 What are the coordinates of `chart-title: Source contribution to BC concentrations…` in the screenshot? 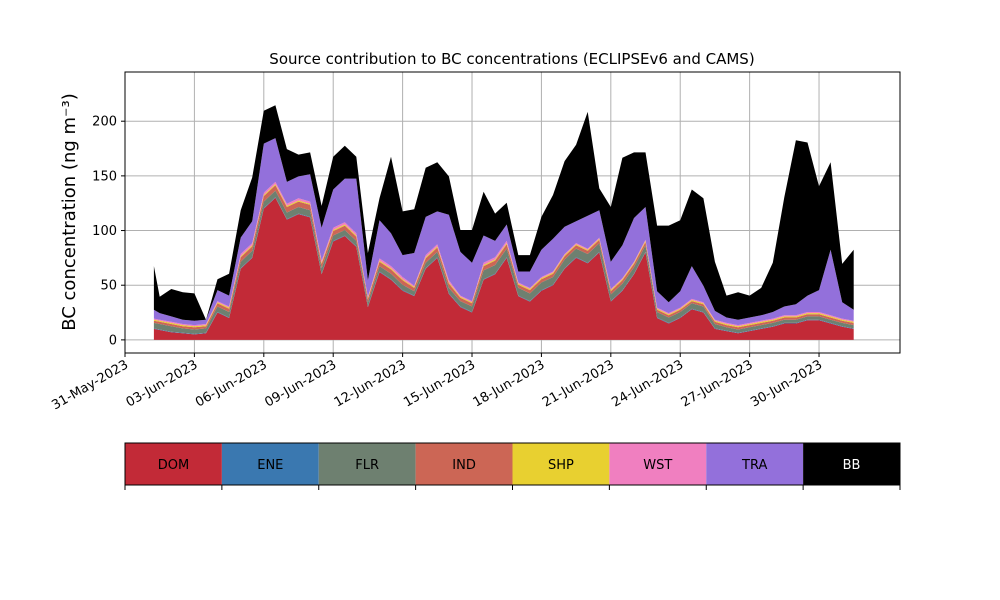 It's located at (511, 59).